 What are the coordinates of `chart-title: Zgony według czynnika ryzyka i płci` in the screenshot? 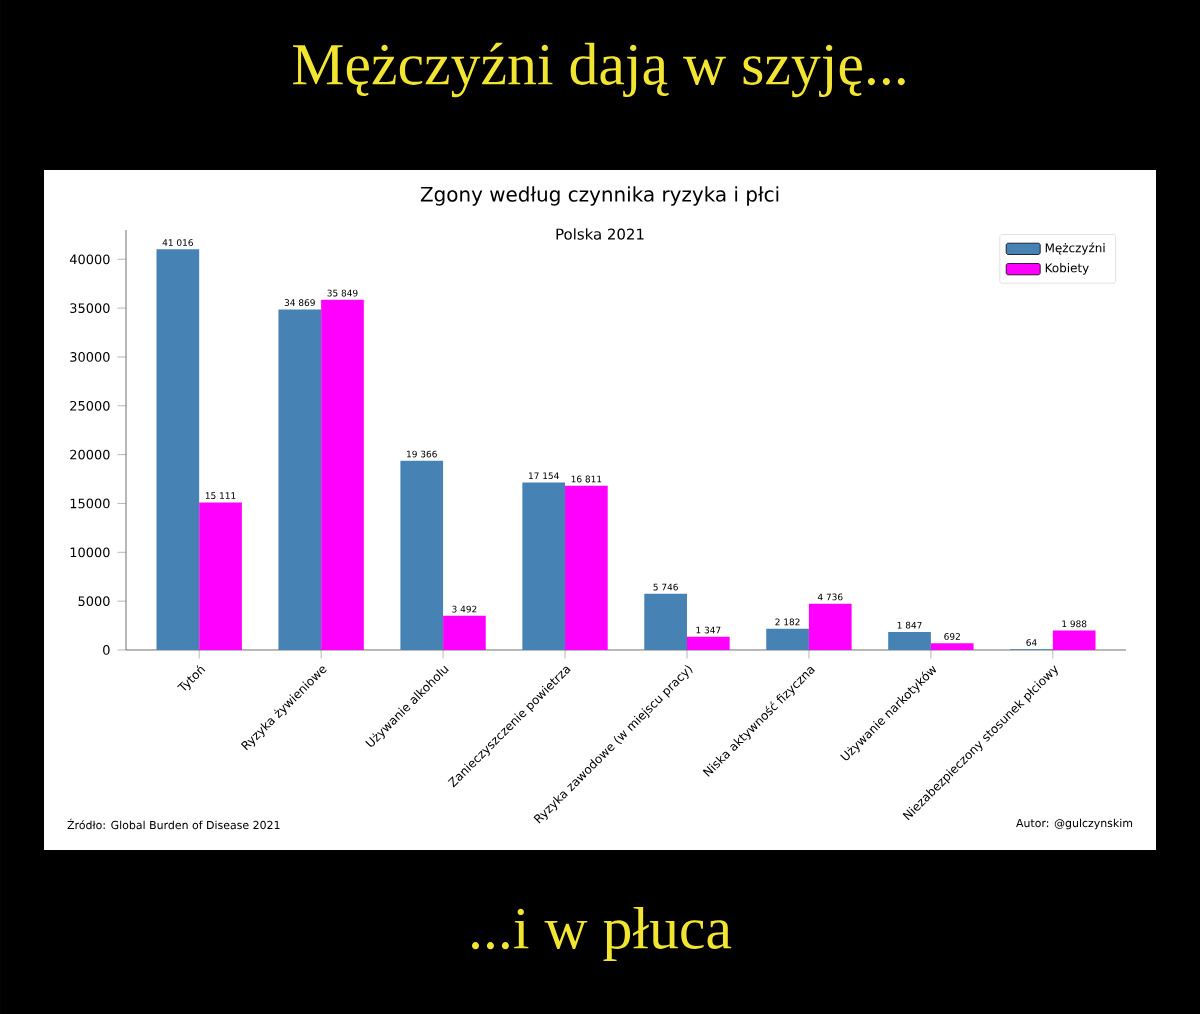 It's located at (599, 196).